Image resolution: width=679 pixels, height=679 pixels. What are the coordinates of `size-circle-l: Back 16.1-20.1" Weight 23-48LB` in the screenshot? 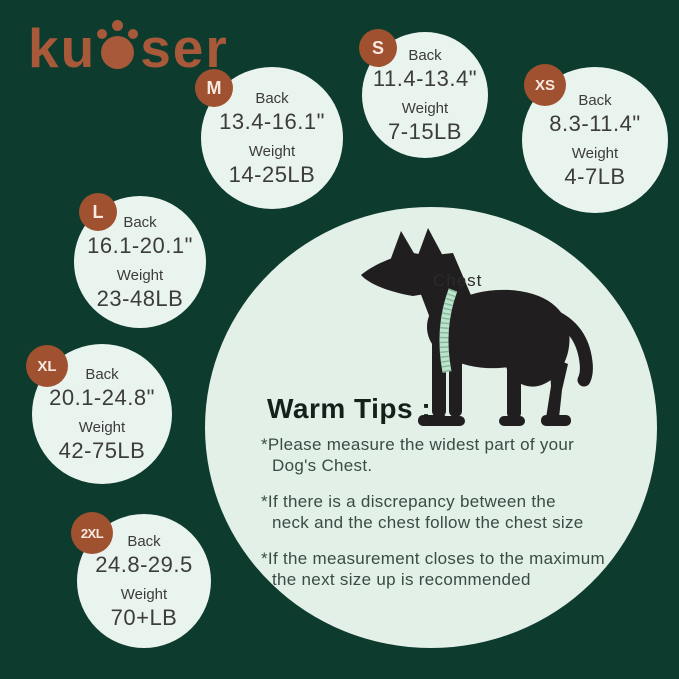 It's located at (140, 262).